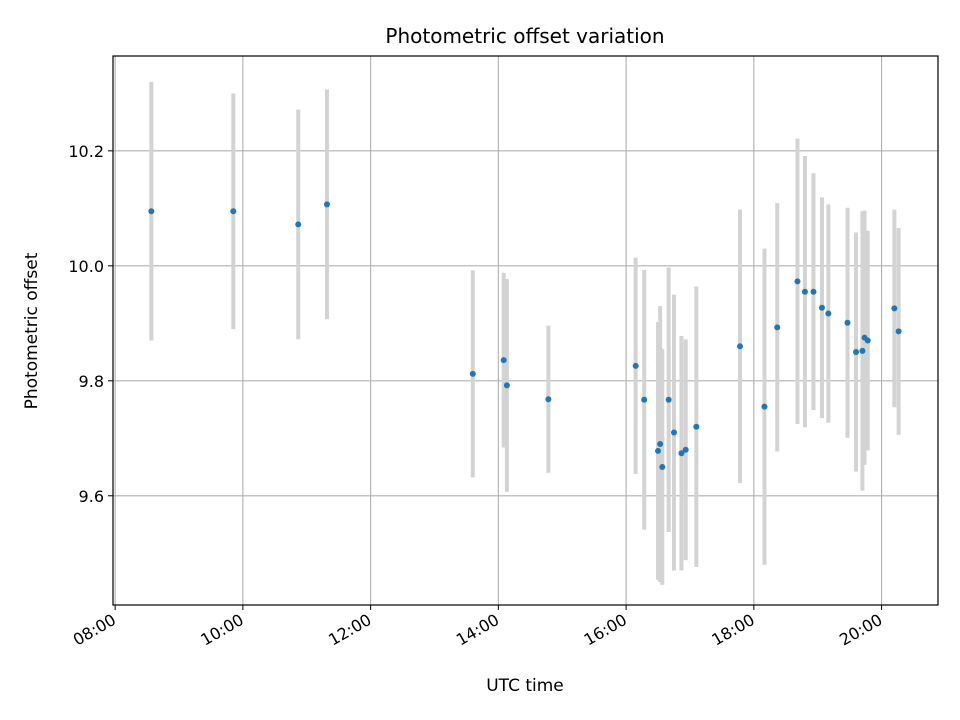 The image size is (960, 720). Describe the element at coordinates (91, 496) in the screenshot. I see `y-tick-label: 9.6` at that location.